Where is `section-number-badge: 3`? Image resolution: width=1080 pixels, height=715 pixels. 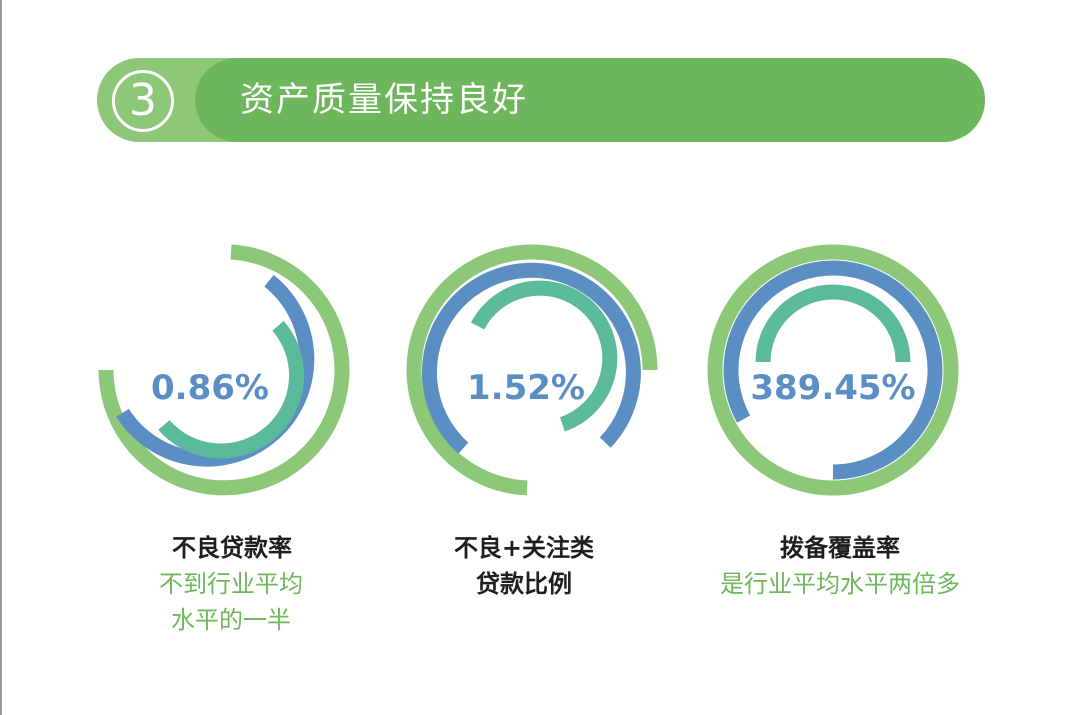
section-number-badge: 3 is located at coordinates (143, 101).